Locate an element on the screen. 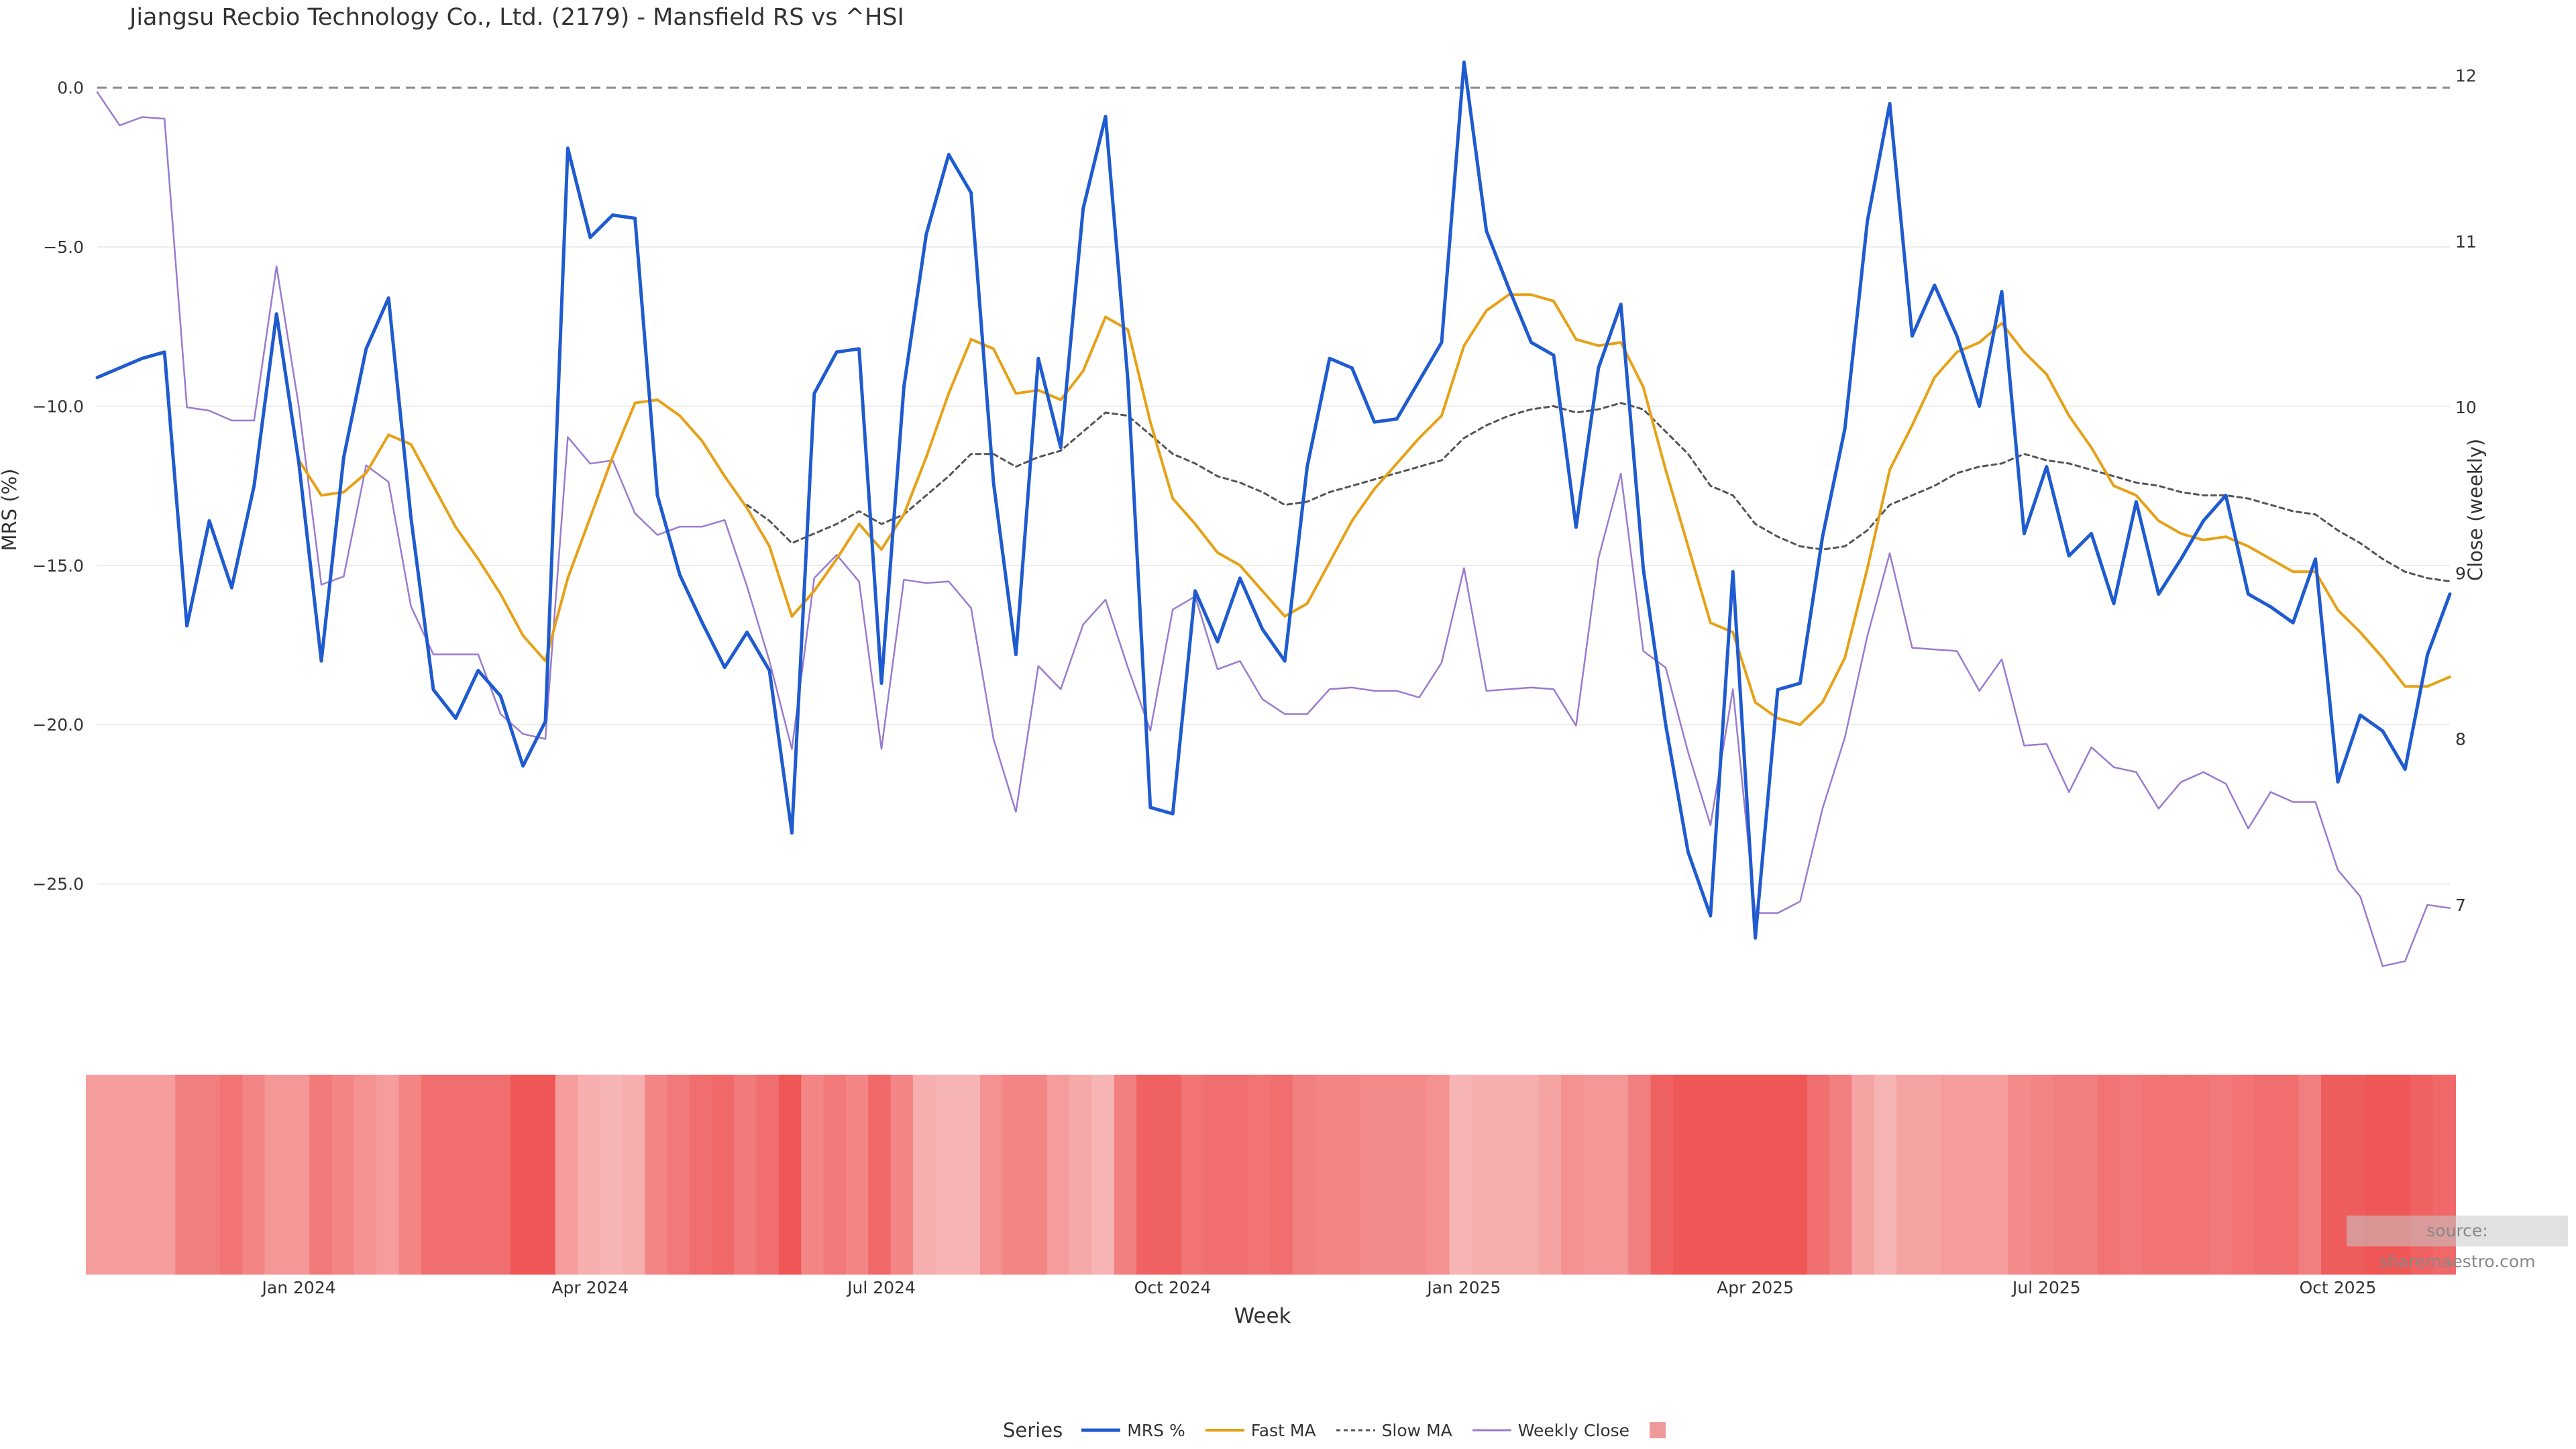 This screenshot has width=2576, height=1449. y2-tick-label: 9 is located at coordinates (2460, 573).